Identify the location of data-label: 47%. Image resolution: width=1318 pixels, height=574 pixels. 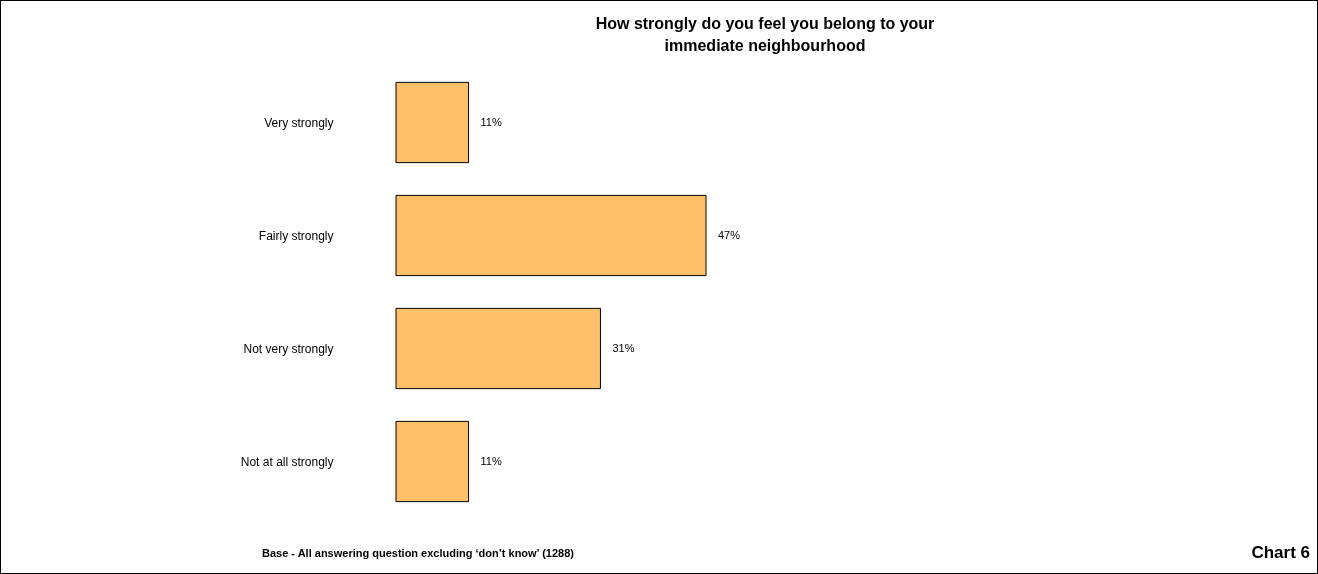
(729, 234).